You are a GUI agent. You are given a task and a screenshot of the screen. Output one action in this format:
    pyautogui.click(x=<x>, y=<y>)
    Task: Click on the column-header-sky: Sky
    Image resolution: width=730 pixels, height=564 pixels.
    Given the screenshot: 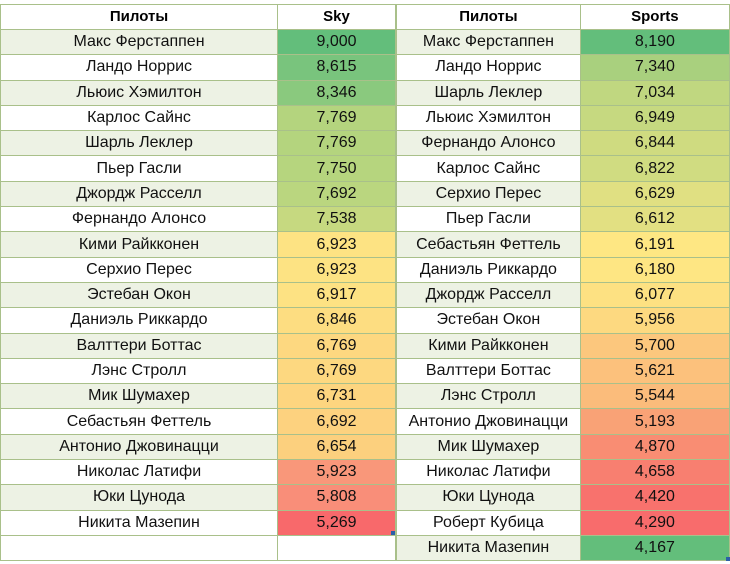 What is the action you would take?
    pyautogui.click(x=336, y=17)
    